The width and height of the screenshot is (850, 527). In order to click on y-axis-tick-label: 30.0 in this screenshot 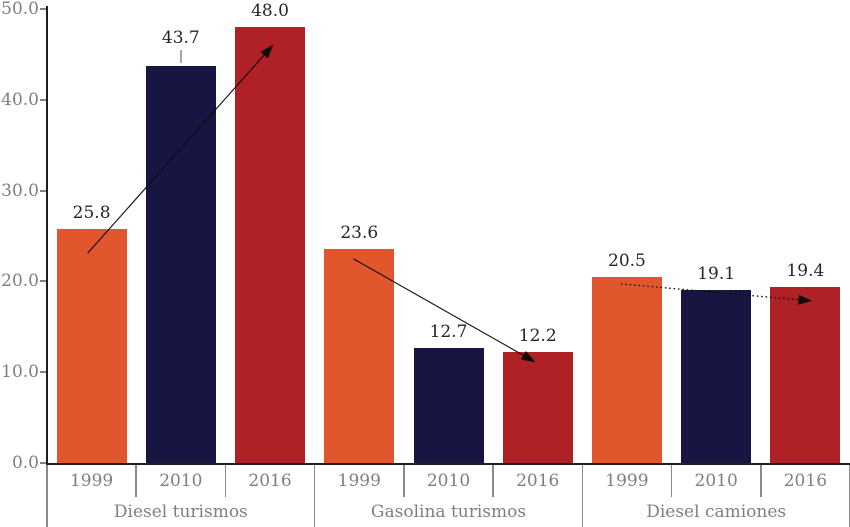, I will do `click(20, 190)`.